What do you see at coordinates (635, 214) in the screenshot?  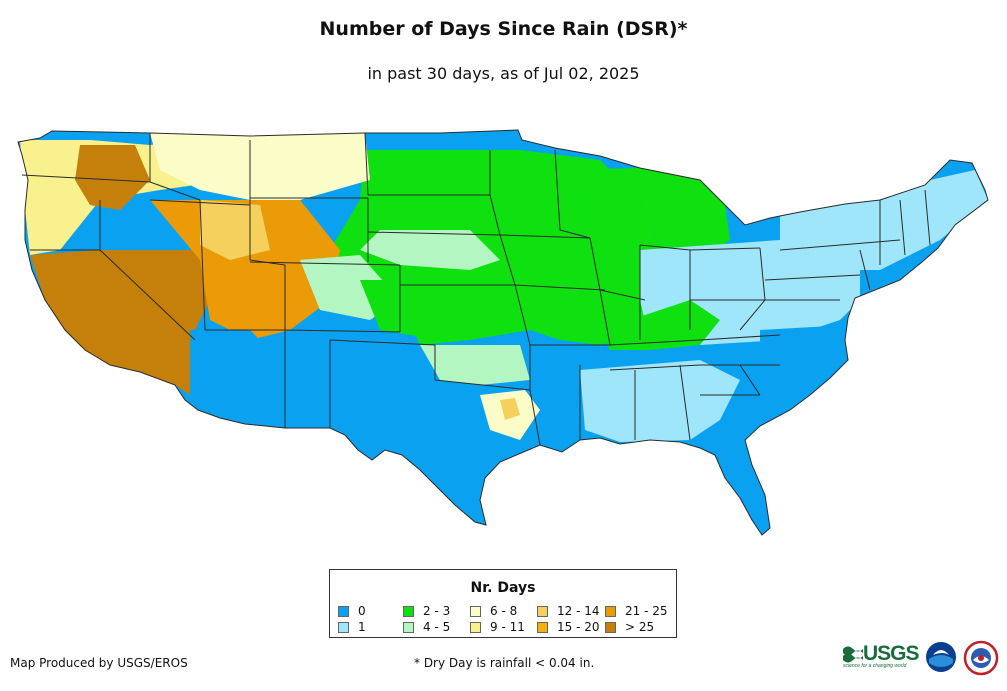 I see `region-upper-michigan-green` at bounding box center [635, 214].